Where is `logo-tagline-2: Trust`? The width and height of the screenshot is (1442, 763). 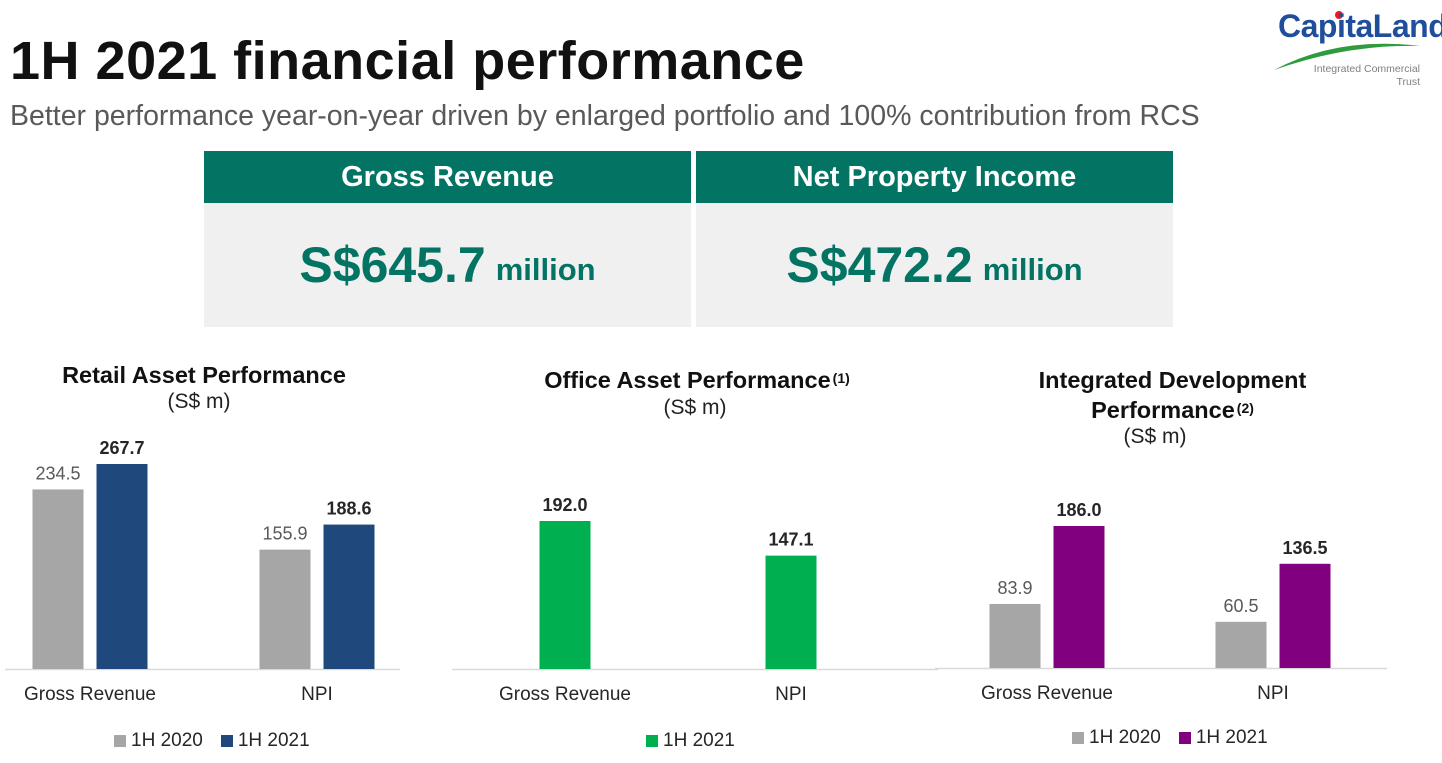 logo-tagline-2: Trust is located at coordinates (1408, 82).